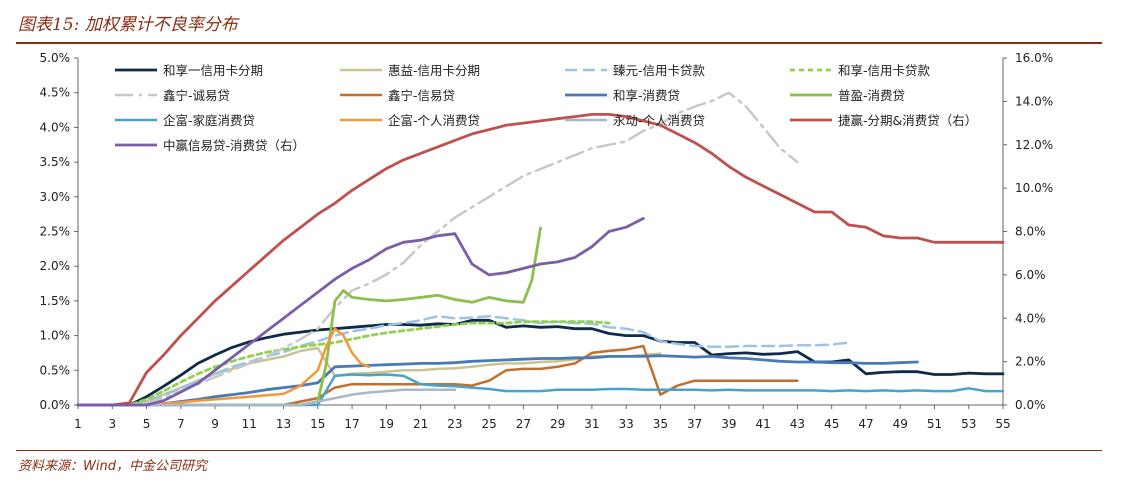 The height and width of the screenshot is (485, 1126). Describe the element at coordinates (181, 424) in the screenshot. I see `x-tick-label: 7` at that location.